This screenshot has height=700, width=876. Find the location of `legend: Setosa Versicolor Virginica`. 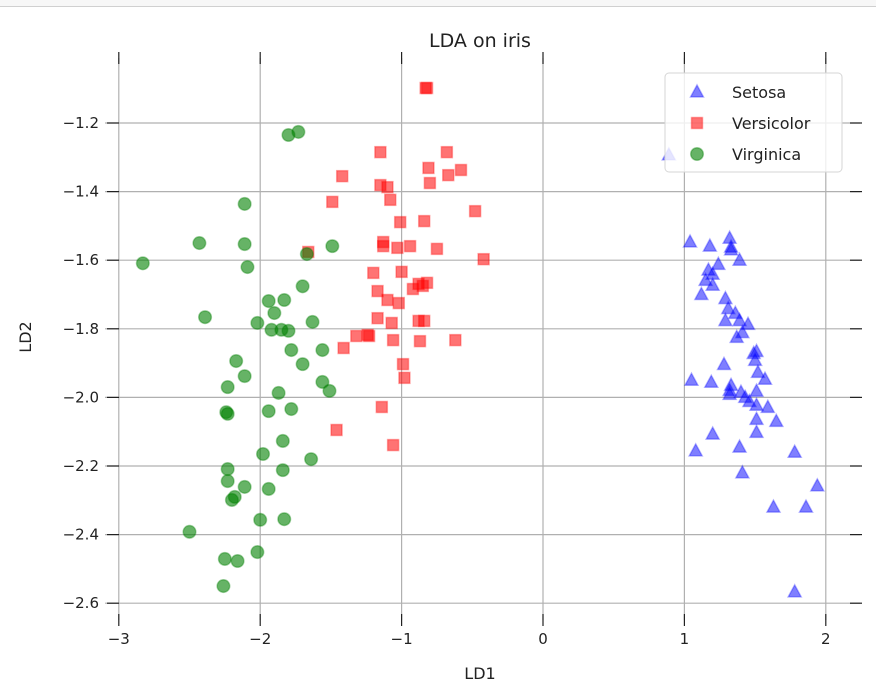

legend: Setosa Versicolor Virginica is located at coordinates (753, 122).